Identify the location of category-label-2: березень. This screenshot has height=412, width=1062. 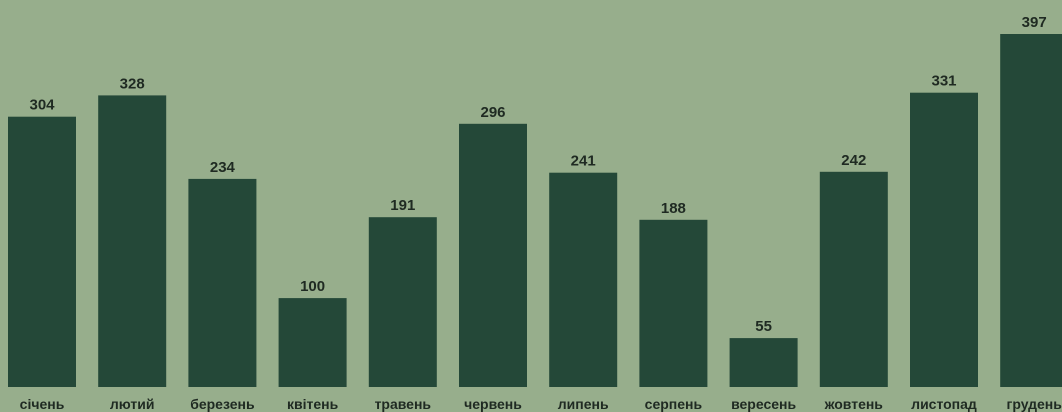
(222, 404).